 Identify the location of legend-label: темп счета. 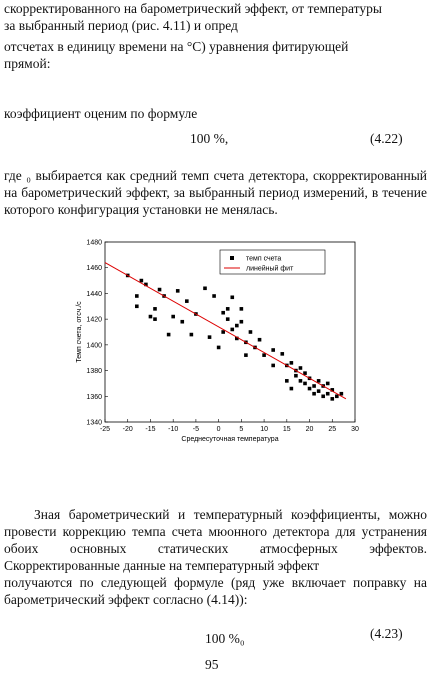
(263, 259).